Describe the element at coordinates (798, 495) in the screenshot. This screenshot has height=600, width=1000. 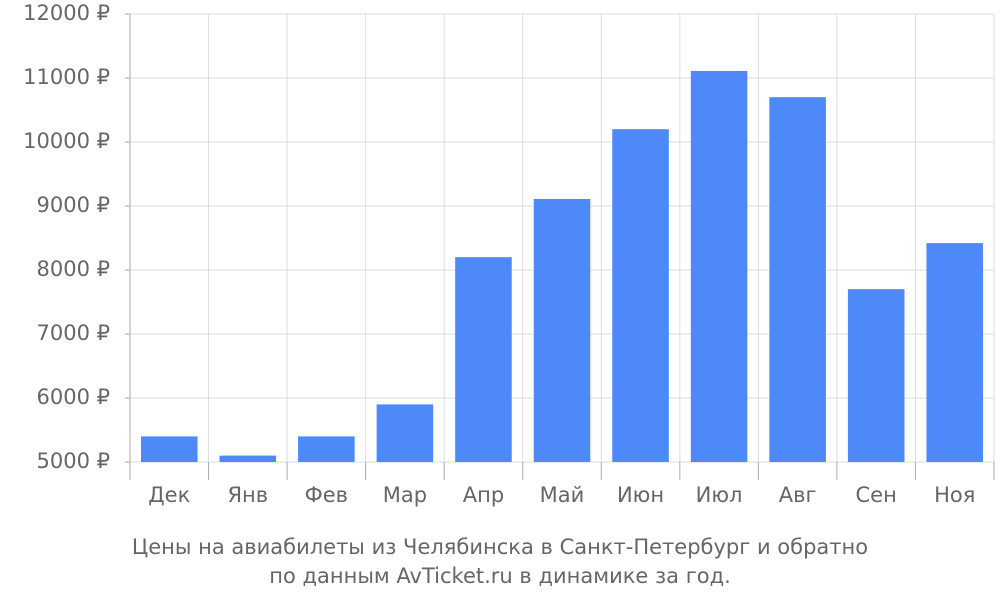
I see `x-tick-label: Авг` at that location.